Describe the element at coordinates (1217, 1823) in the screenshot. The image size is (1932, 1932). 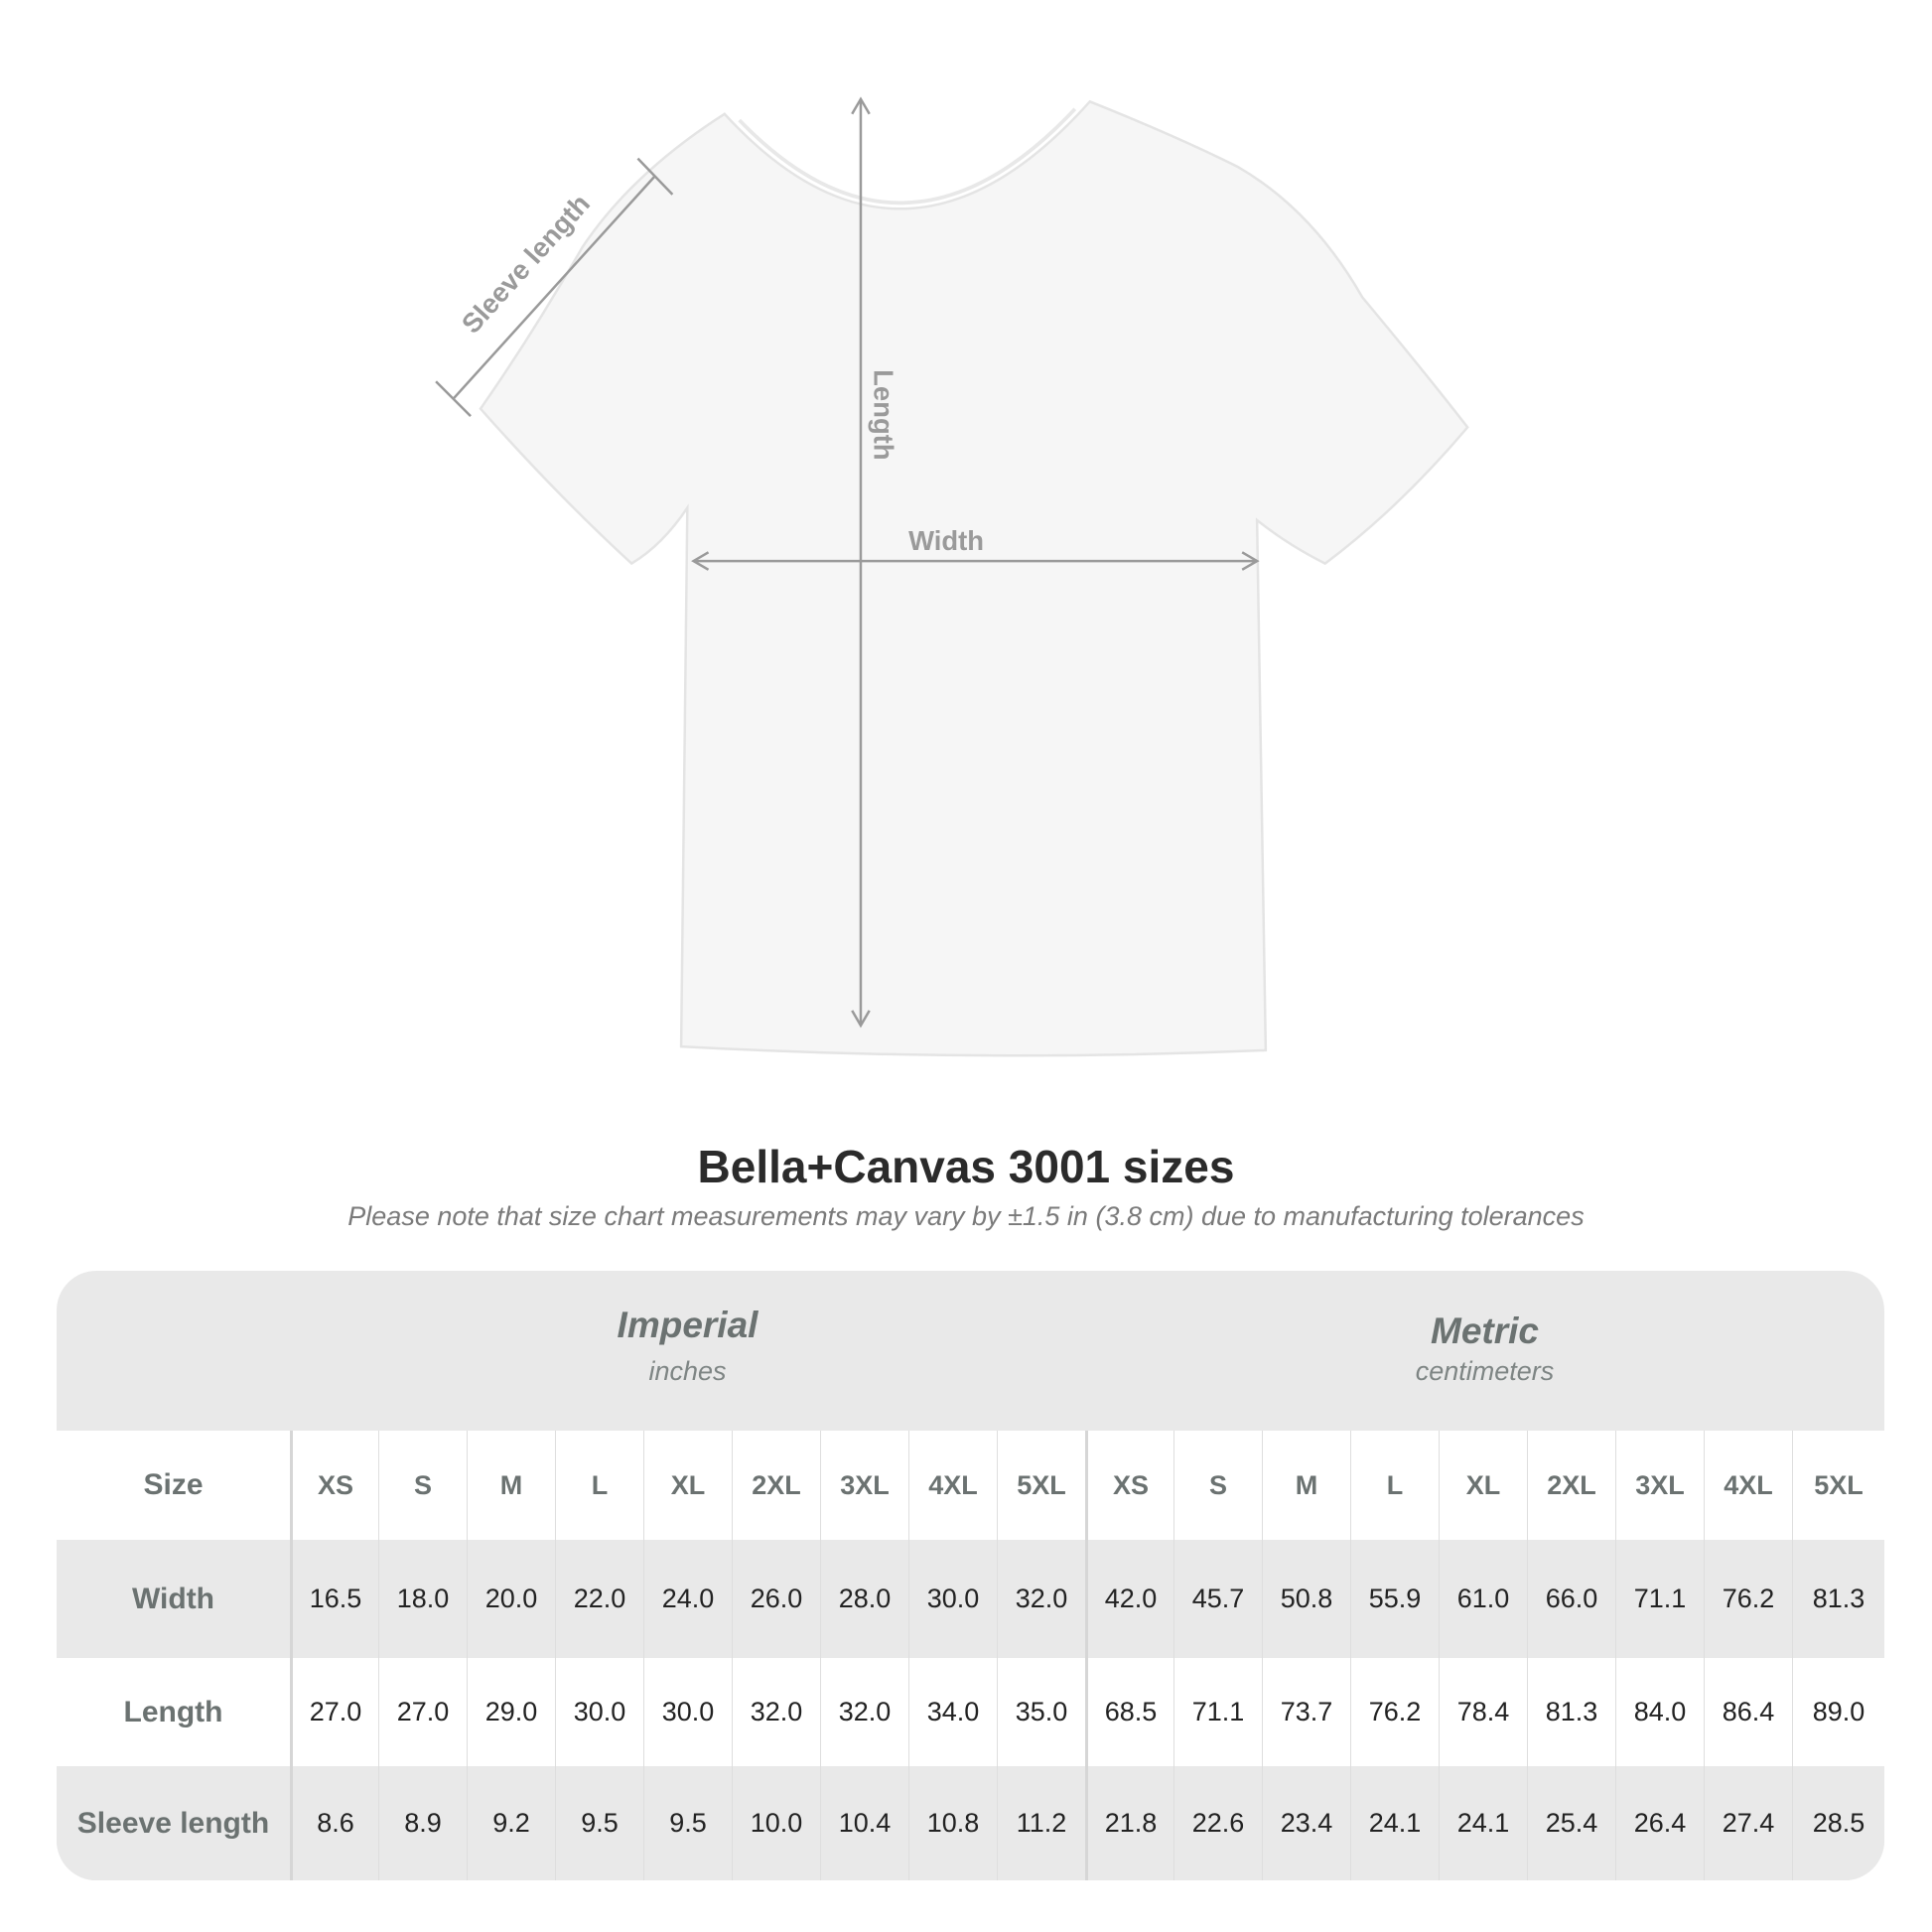
I see `metric-value-cell: 22.6` at that location.